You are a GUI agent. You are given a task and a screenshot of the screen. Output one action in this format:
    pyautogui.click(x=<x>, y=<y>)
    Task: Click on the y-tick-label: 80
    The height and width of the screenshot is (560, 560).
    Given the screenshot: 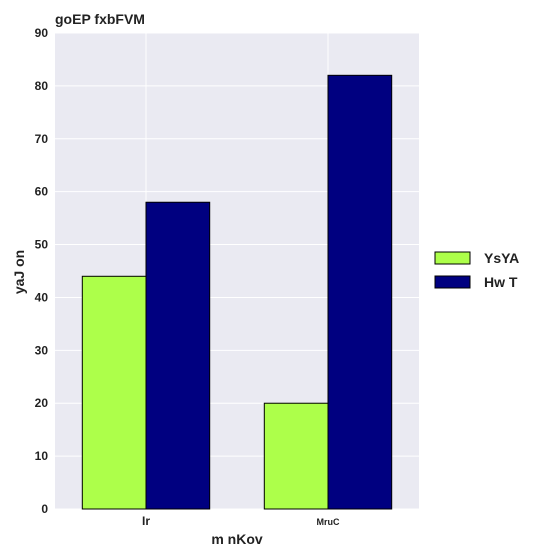 What is the action you would take?
    pyautogui.click(x=42, y=86)
    